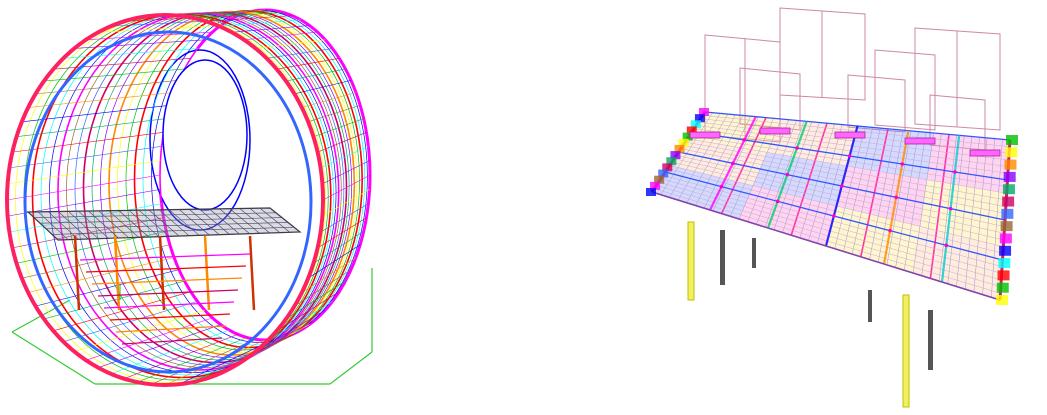 This screenshot has height=415, width=1047. What do you see at coordinates (205, 135) in the screenshot?
I see `barrel-cabin-opening` at bounding box center [205, 135].